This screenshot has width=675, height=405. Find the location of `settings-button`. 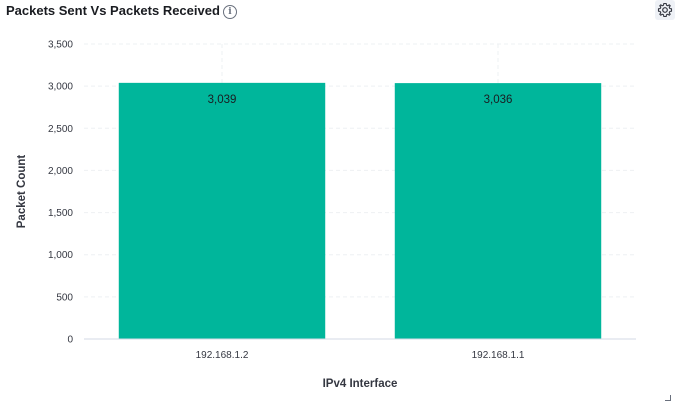

settings-button is located at coordinates (665, 10).